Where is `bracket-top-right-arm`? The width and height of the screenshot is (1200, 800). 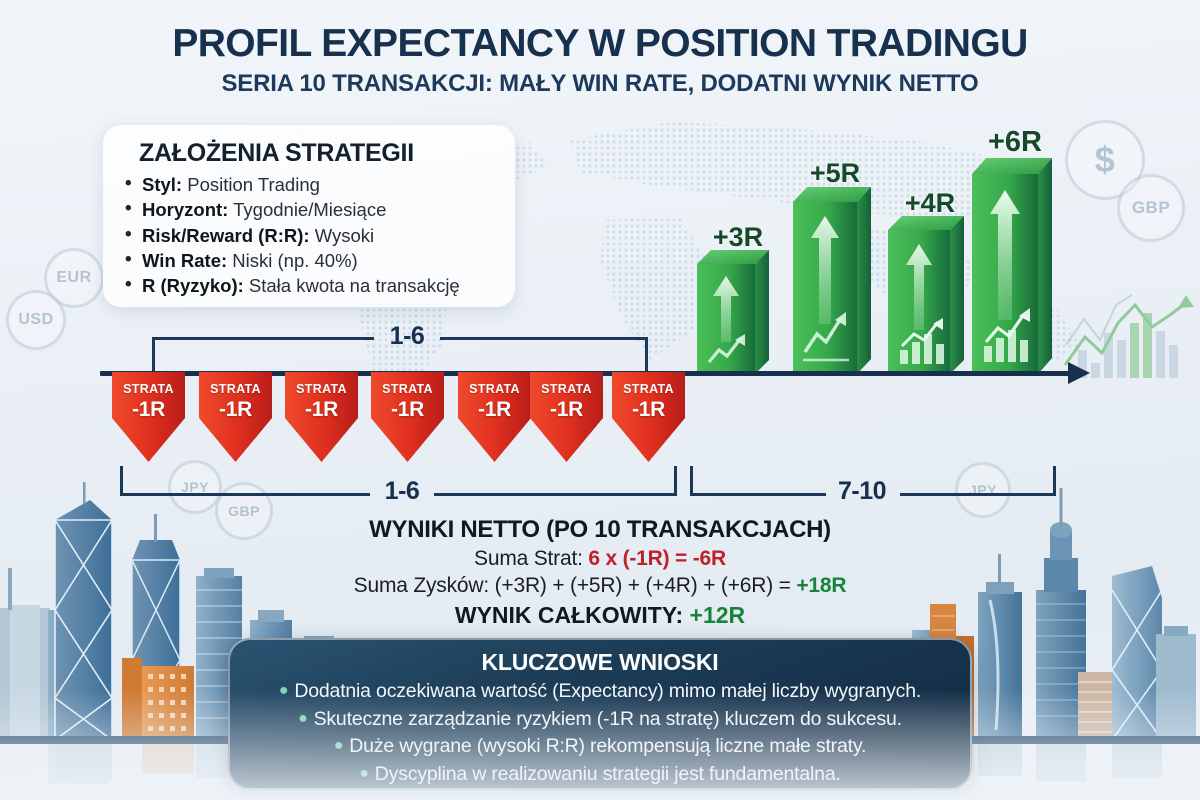
bracket-top-right-arm is located at coordinates (544, 338).